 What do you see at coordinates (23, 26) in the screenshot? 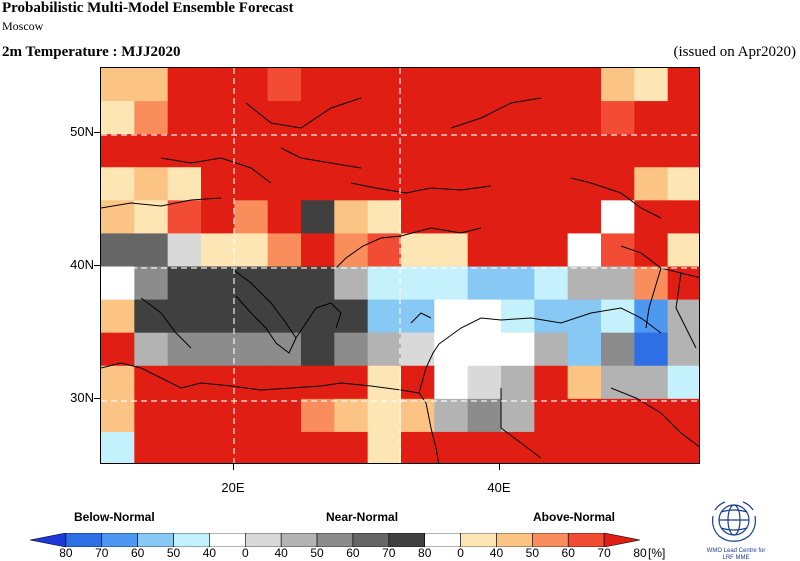
I see `location-label: Moscow` at bounding box center [23, 26].